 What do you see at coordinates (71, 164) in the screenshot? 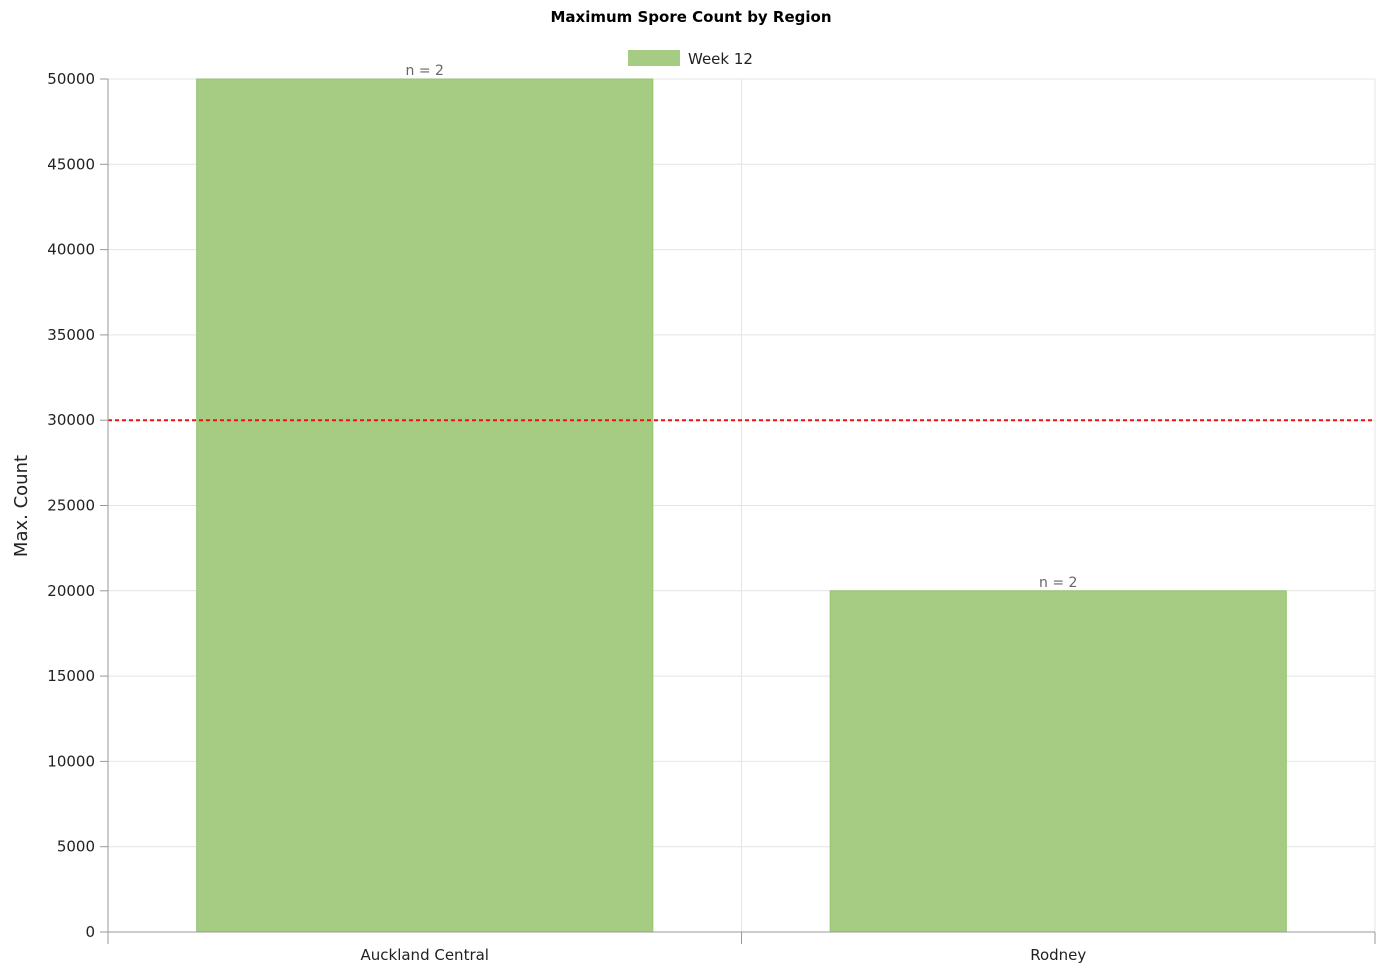
I see `y-tick-label: 45000` at bounding box center [71, 164].